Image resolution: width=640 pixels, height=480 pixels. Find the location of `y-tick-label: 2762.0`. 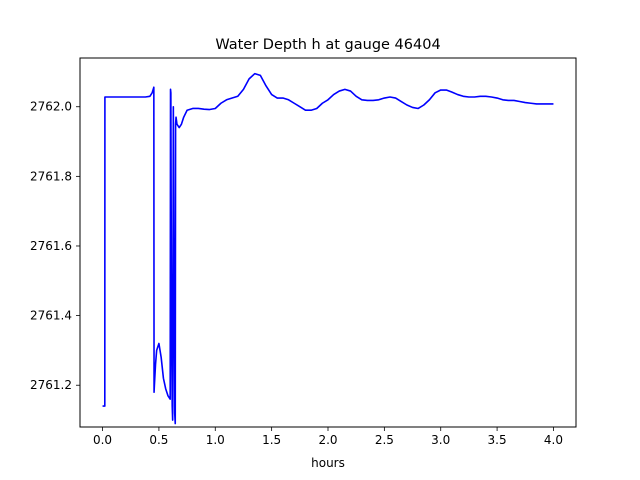

y-tick-label: 2762.0 is located at coordinates (51, 107).